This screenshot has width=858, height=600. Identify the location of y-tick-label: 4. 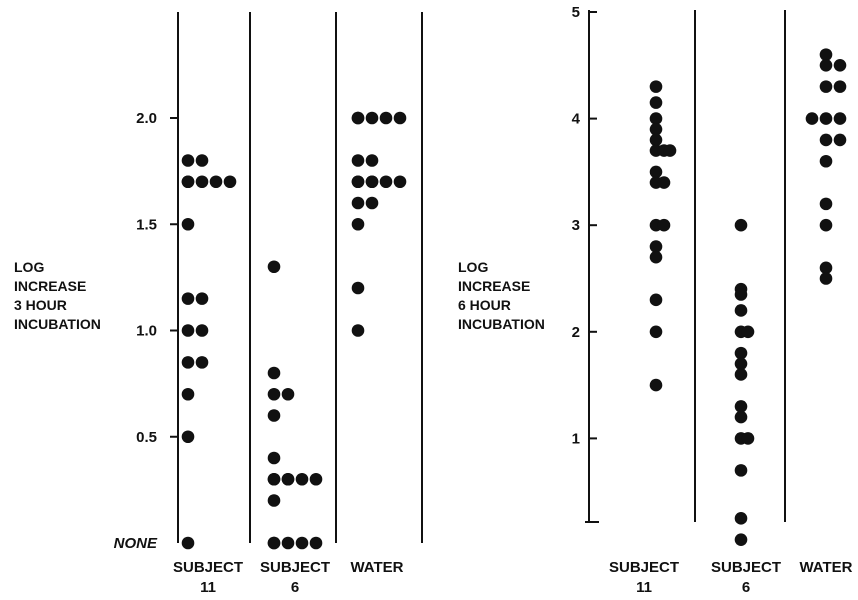
(576, 119).